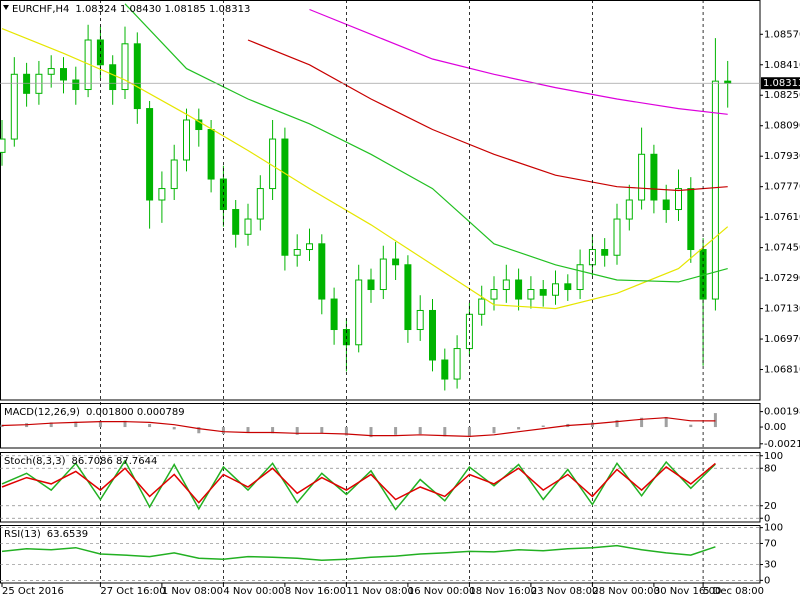 Image resolution: width=800 pixels, height=600 pixels. I want to click on x-tick-label: 1 Nov 08:00, so click(192, 591).